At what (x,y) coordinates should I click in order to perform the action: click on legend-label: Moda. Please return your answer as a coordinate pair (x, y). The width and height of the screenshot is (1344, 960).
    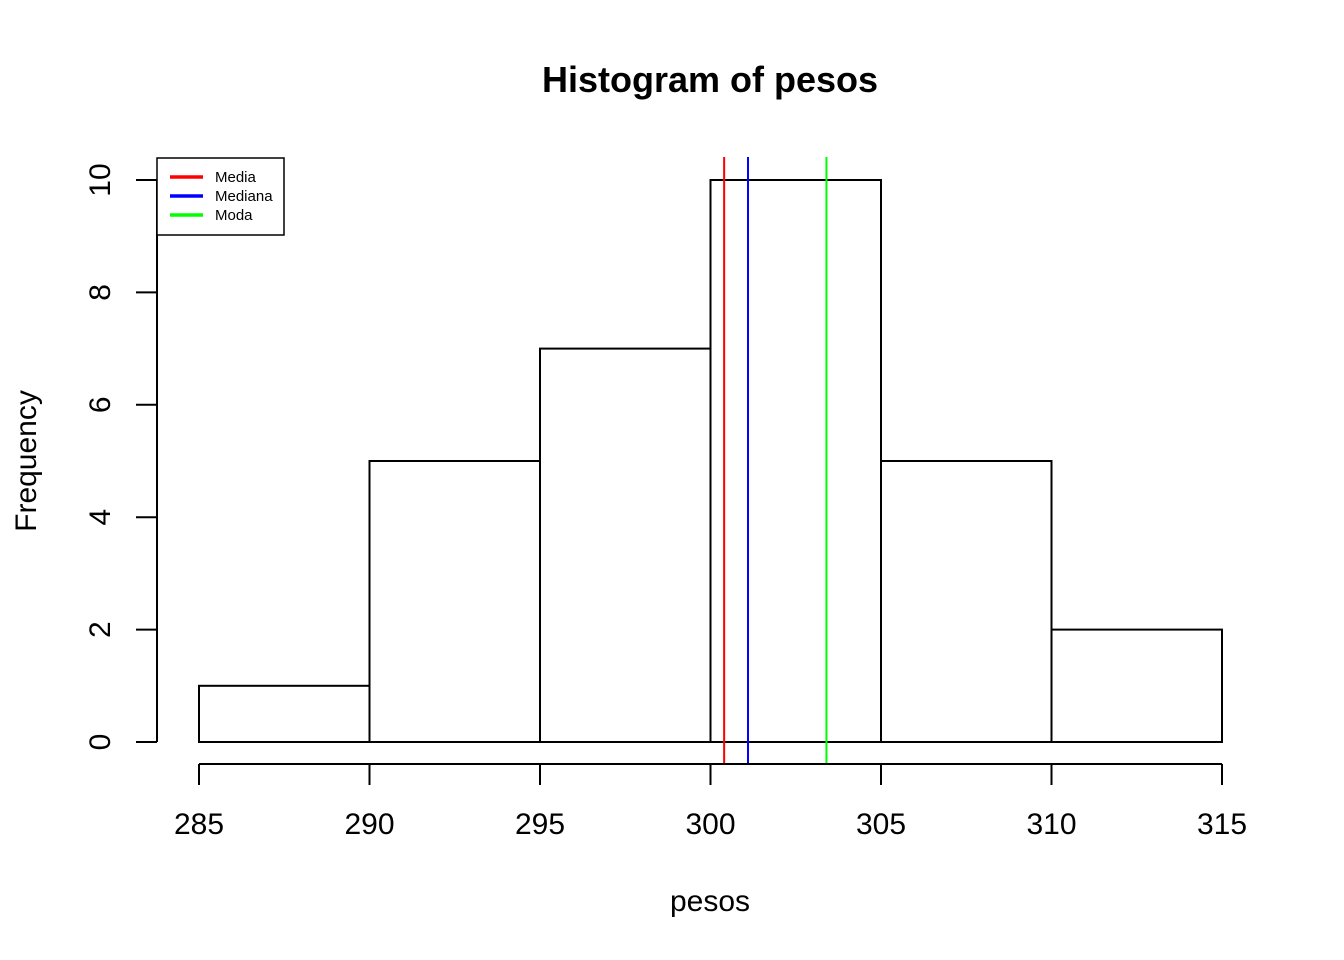
    Looking at the image, I should click on (234, 215).